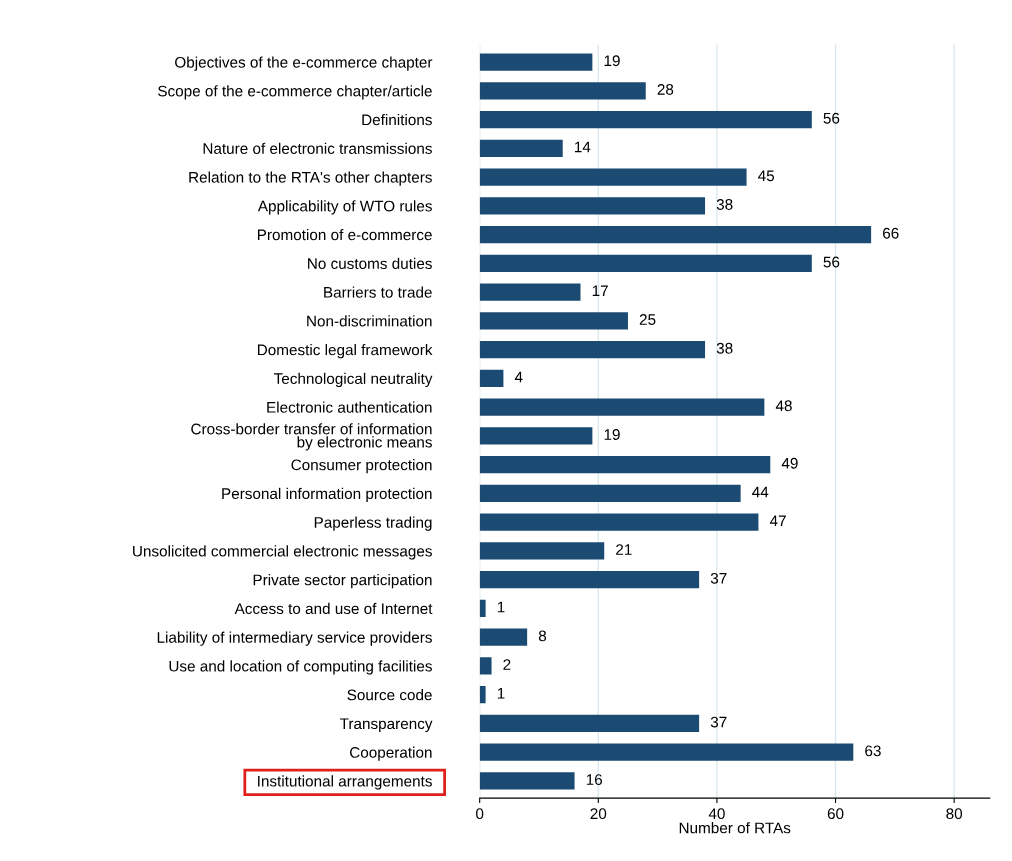 The width and height of the screenshot is (1012, 861). What do you see at coordinates (954, 814) in the screenshot?
I see `x-tick-label: 80` at bounding box center [954, 814].